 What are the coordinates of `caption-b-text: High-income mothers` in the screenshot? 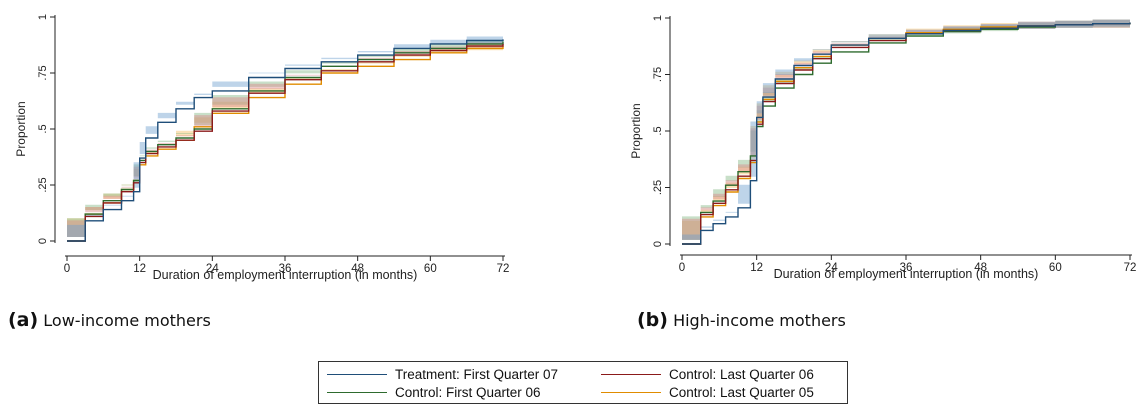 It's located at (759, 320).